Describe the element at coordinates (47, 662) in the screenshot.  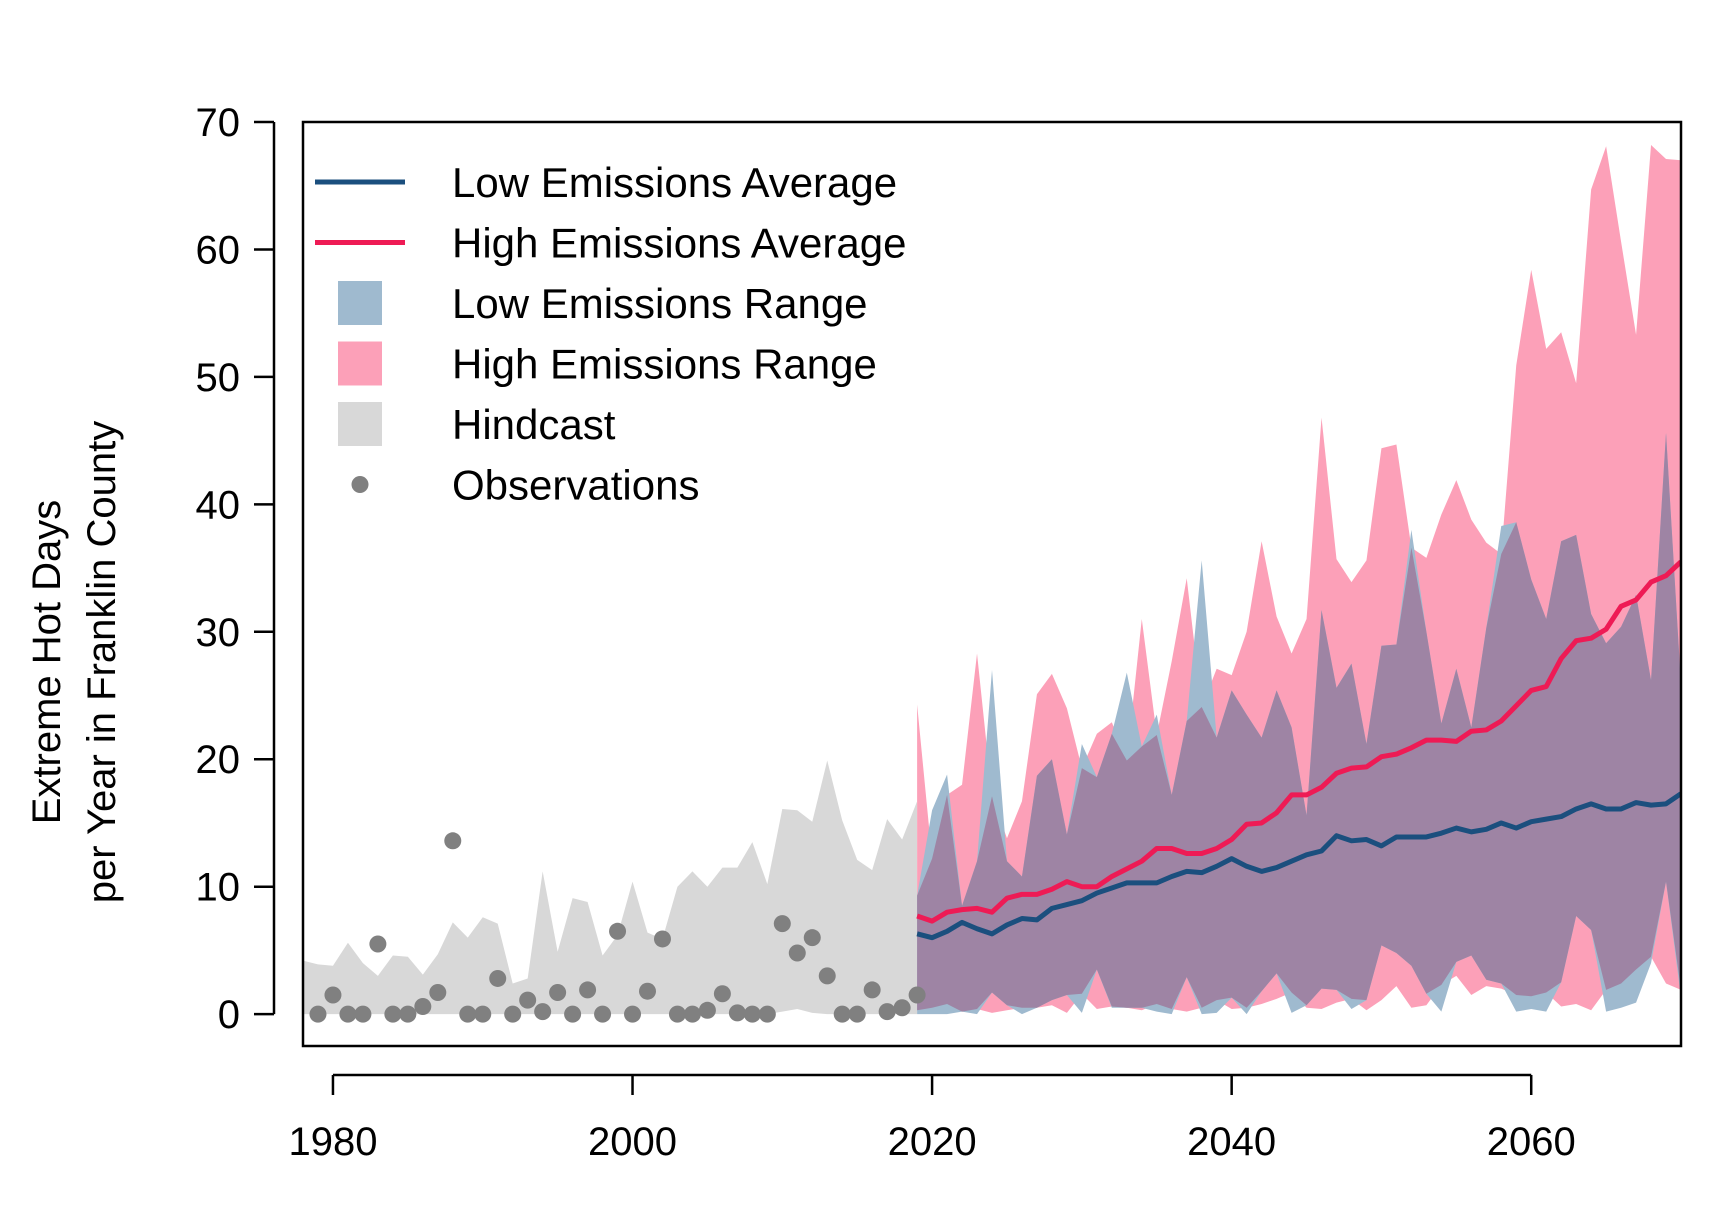
I see `y-axis-label-line-1-text: Extreme Hot Days` at that location.